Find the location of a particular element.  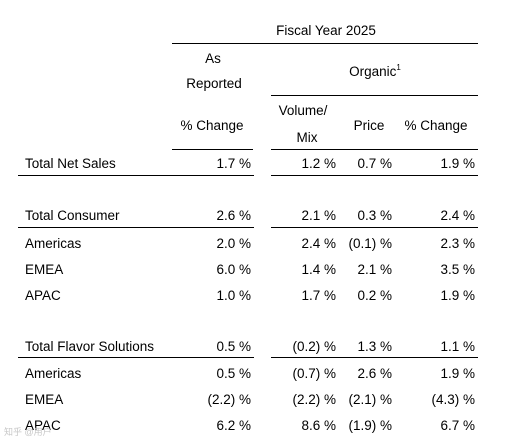

total-net-sales-rule-left is located at coordinates (136, 175).